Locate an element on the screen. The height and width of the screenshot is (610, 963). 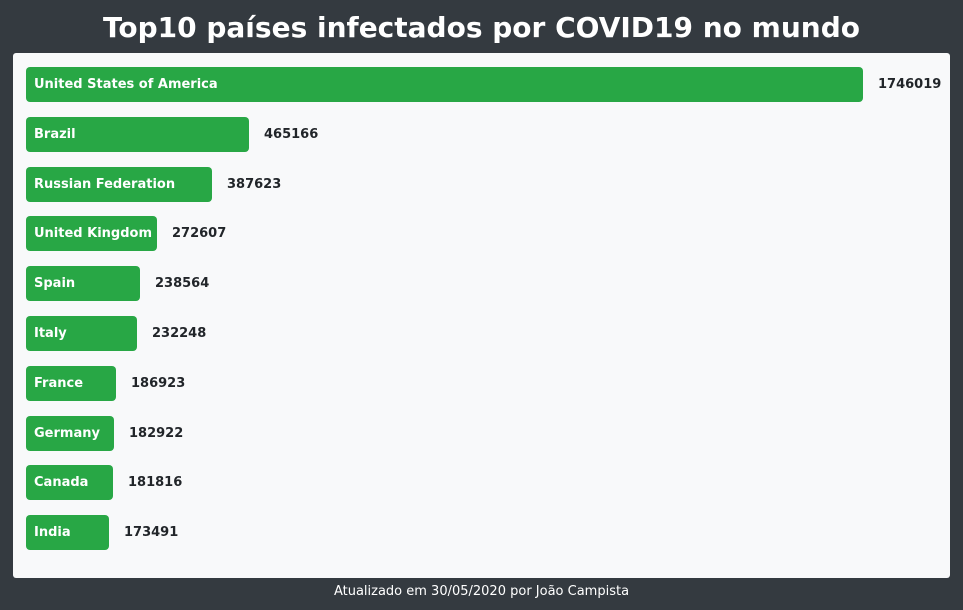
bar-value-label: 182922 is located at coordinates (156, 433).